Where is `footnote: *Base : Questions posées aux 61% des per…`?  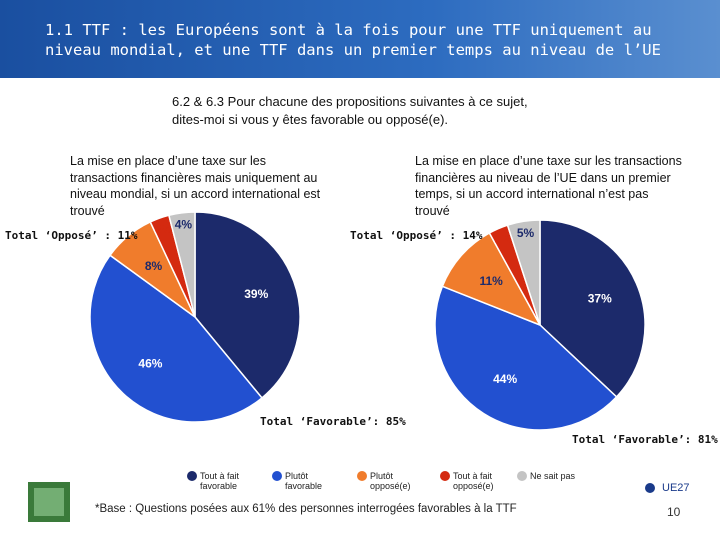 footnote: *Base : Questions posées aux 61% des per… is located at coordinates (306, 509).